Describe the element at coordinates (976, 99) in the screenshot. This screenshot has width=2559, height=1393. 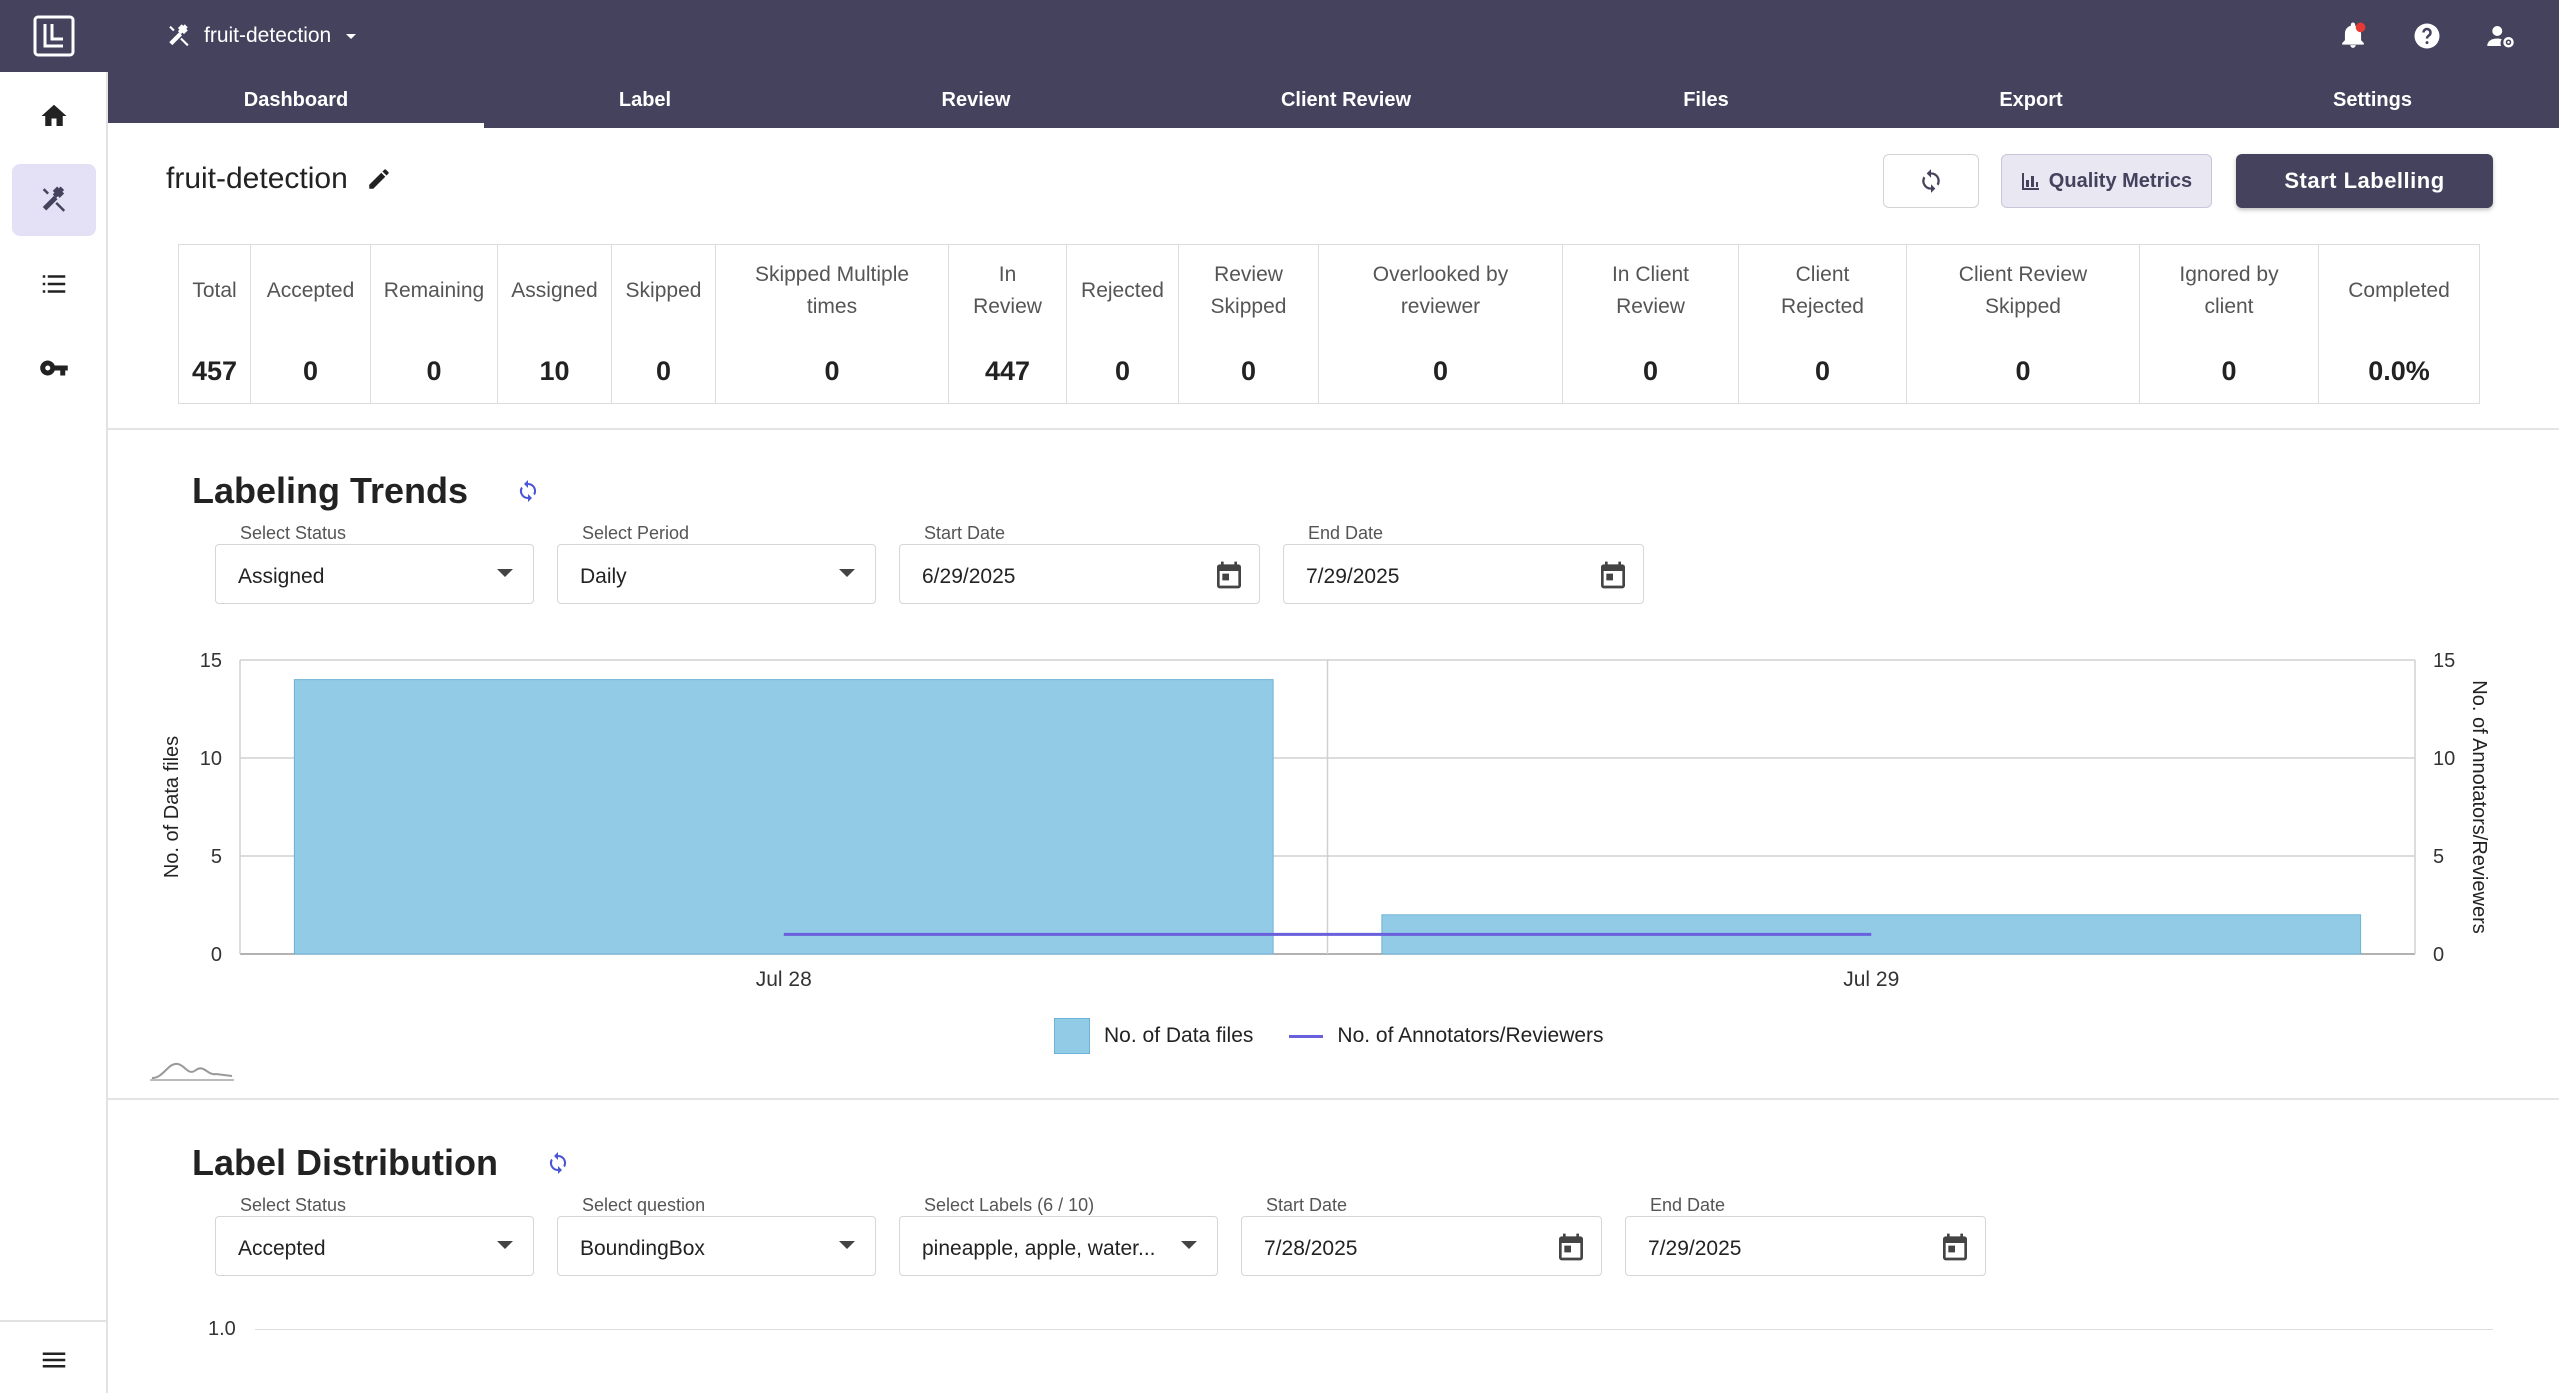
I see `tab-review: Review` at that location.